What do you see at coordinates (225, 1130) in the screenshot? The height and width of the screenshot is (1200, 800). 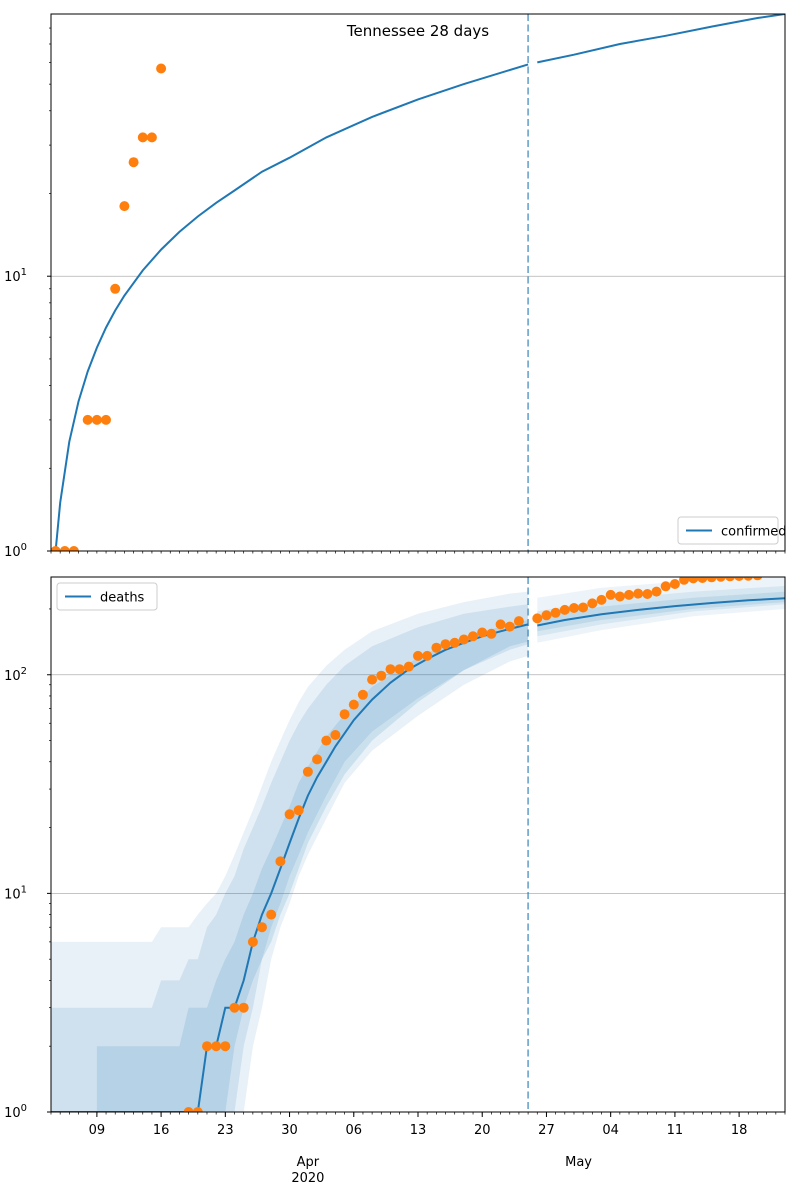 I see `x-tick-label: 23` at bounding box center [225, 1130].